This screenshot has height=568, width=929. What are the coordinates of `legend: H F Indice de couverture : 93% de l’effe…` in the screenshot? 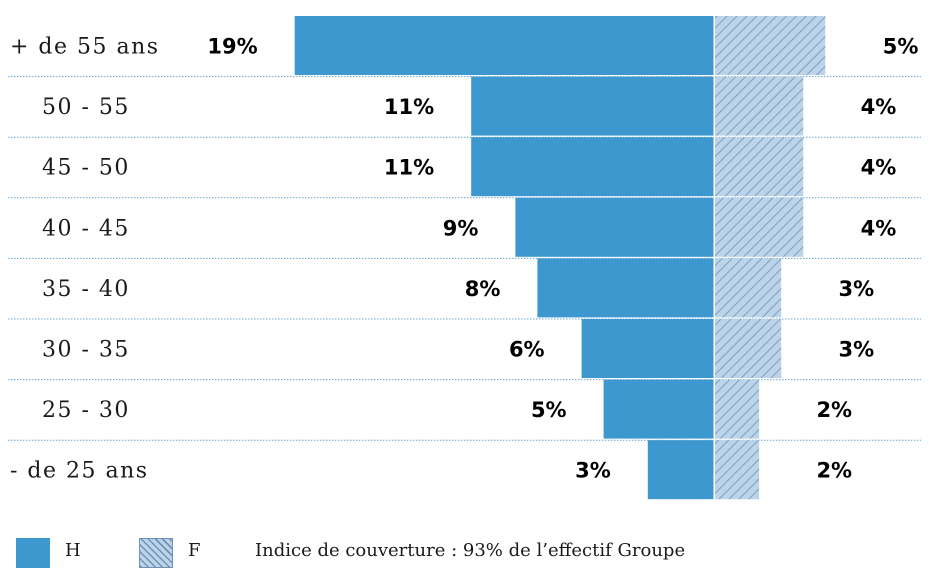 It's located at (464, 553).